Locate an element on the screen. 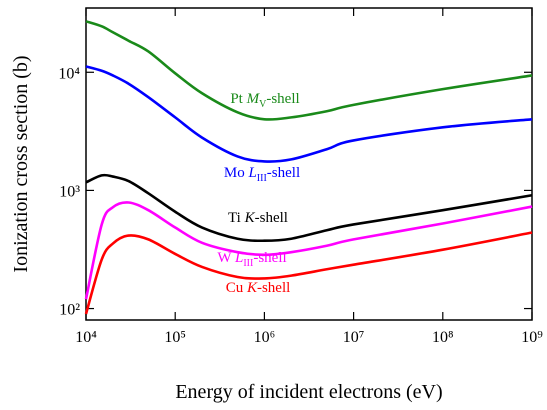 Image resolution: width=547 pixels, height=410 pixels. series-label-part: M is located at coordinates (253, 99).